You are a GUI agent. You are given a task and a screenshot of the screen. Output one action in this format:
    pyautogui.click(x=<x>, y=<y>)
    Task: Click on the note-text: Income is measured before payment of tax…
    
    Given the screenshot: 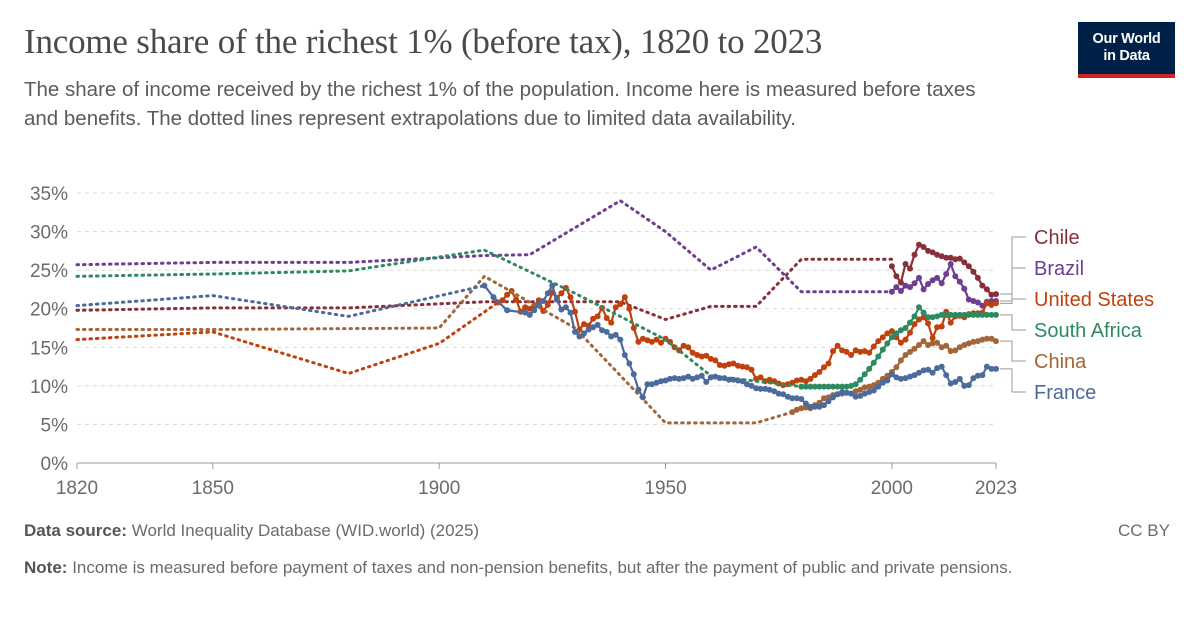 What is the action you would take?
    pyautogui.click(x=542, y=567)
    